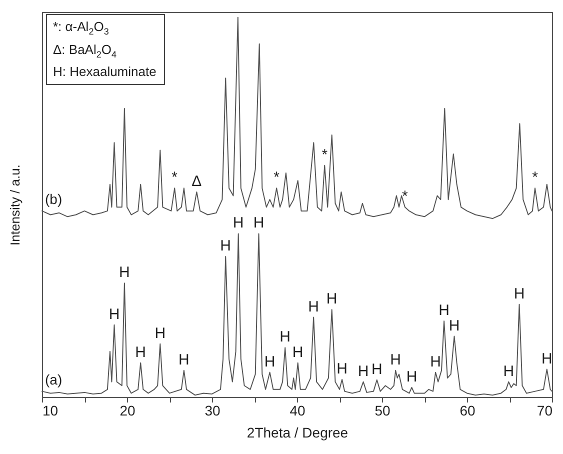 The width and height of the screenshot is (563, 454). I want to click on series-label: (a), so click(53, 379).